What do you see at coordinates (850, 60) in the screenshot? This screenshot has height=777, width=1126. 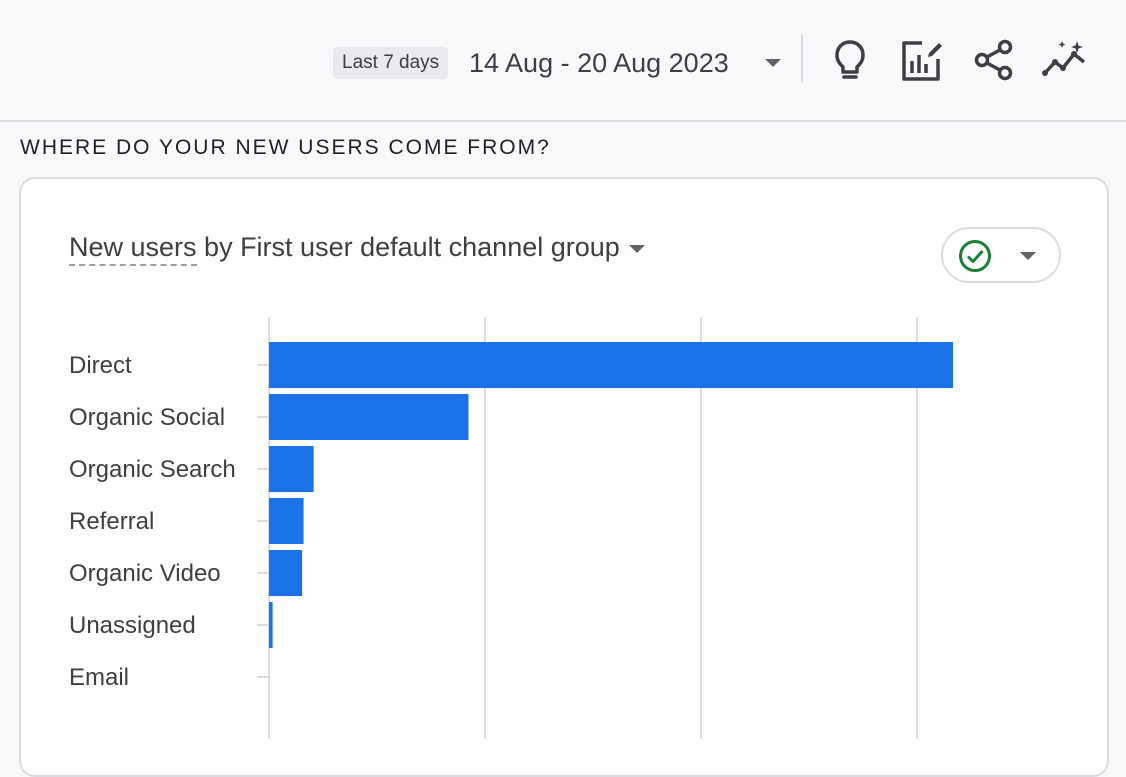 I see `lightbulb-icon` at bounding box center [850, 60].